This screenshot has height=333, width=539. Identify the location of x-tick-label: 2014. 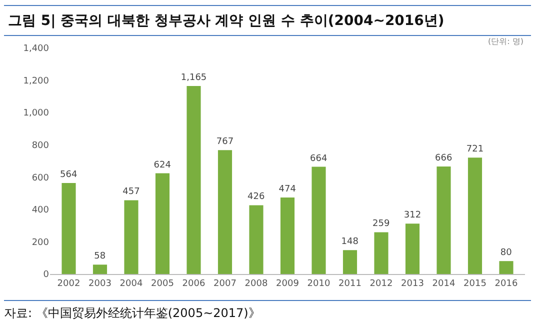
(444, 283).